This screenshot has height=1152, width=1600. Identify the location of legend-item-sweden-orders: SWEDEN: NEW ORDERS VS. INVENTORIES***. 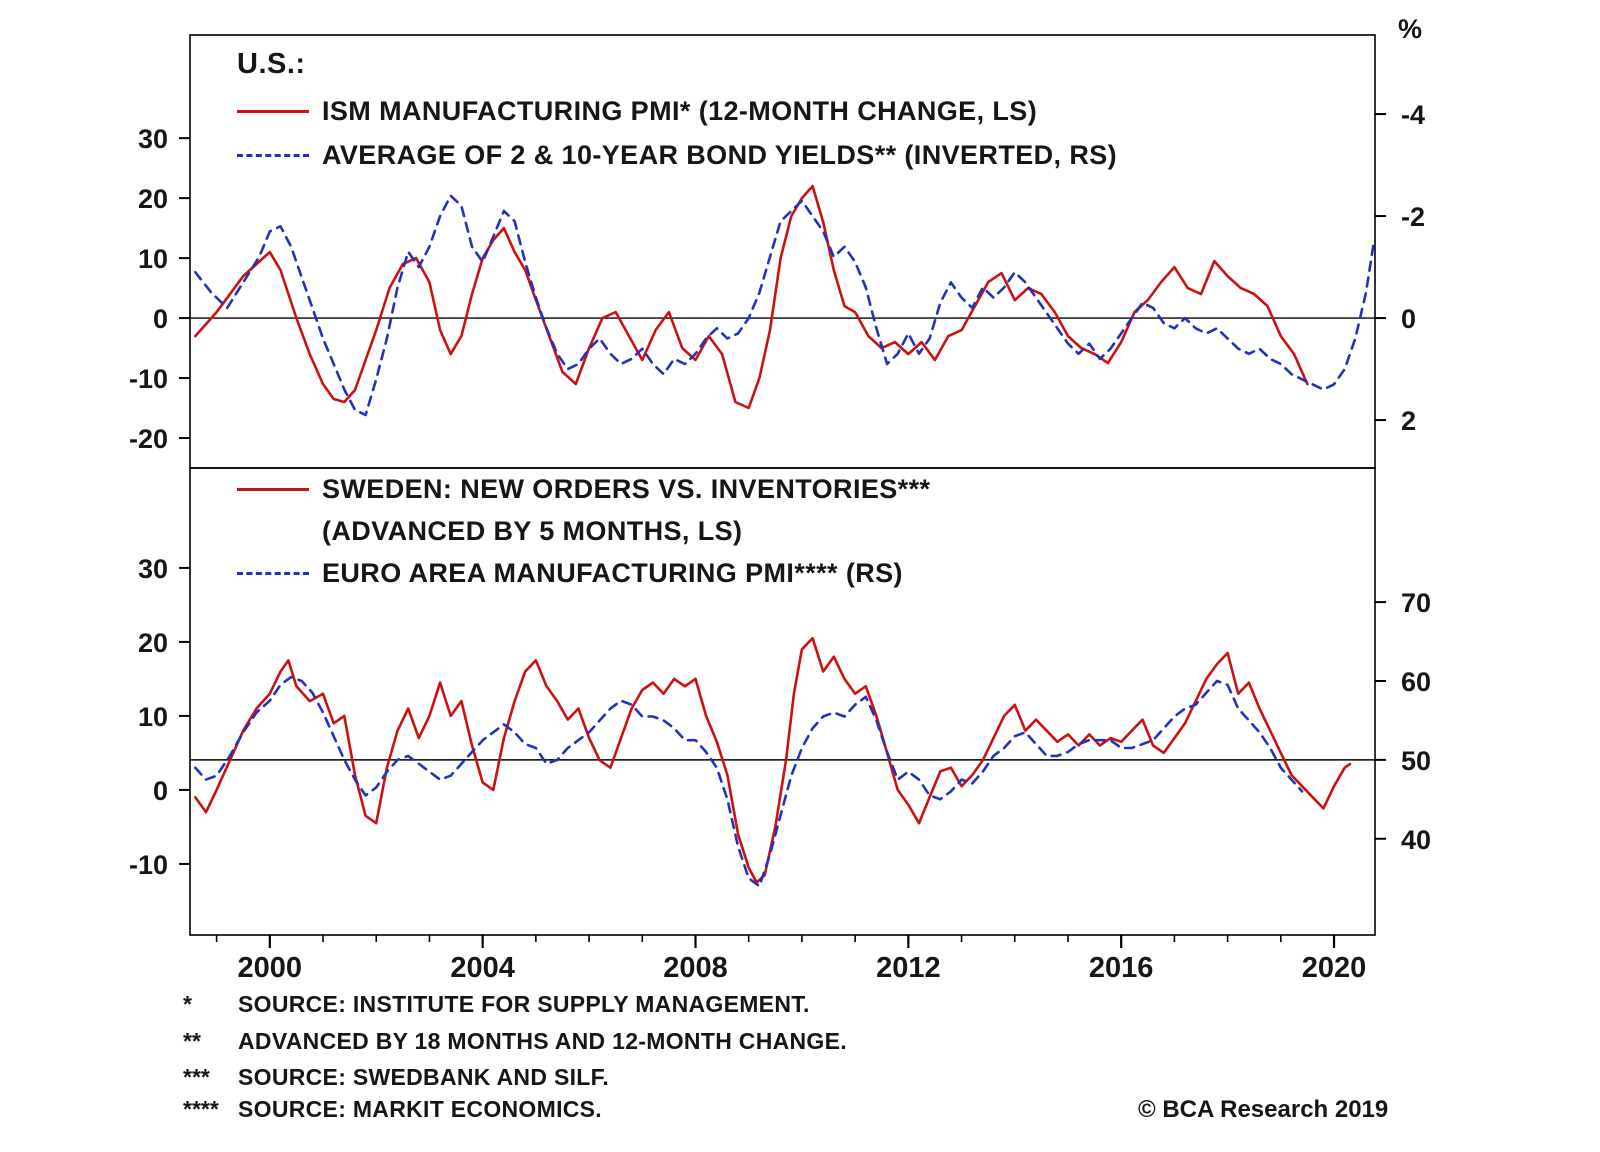
(583, 489).